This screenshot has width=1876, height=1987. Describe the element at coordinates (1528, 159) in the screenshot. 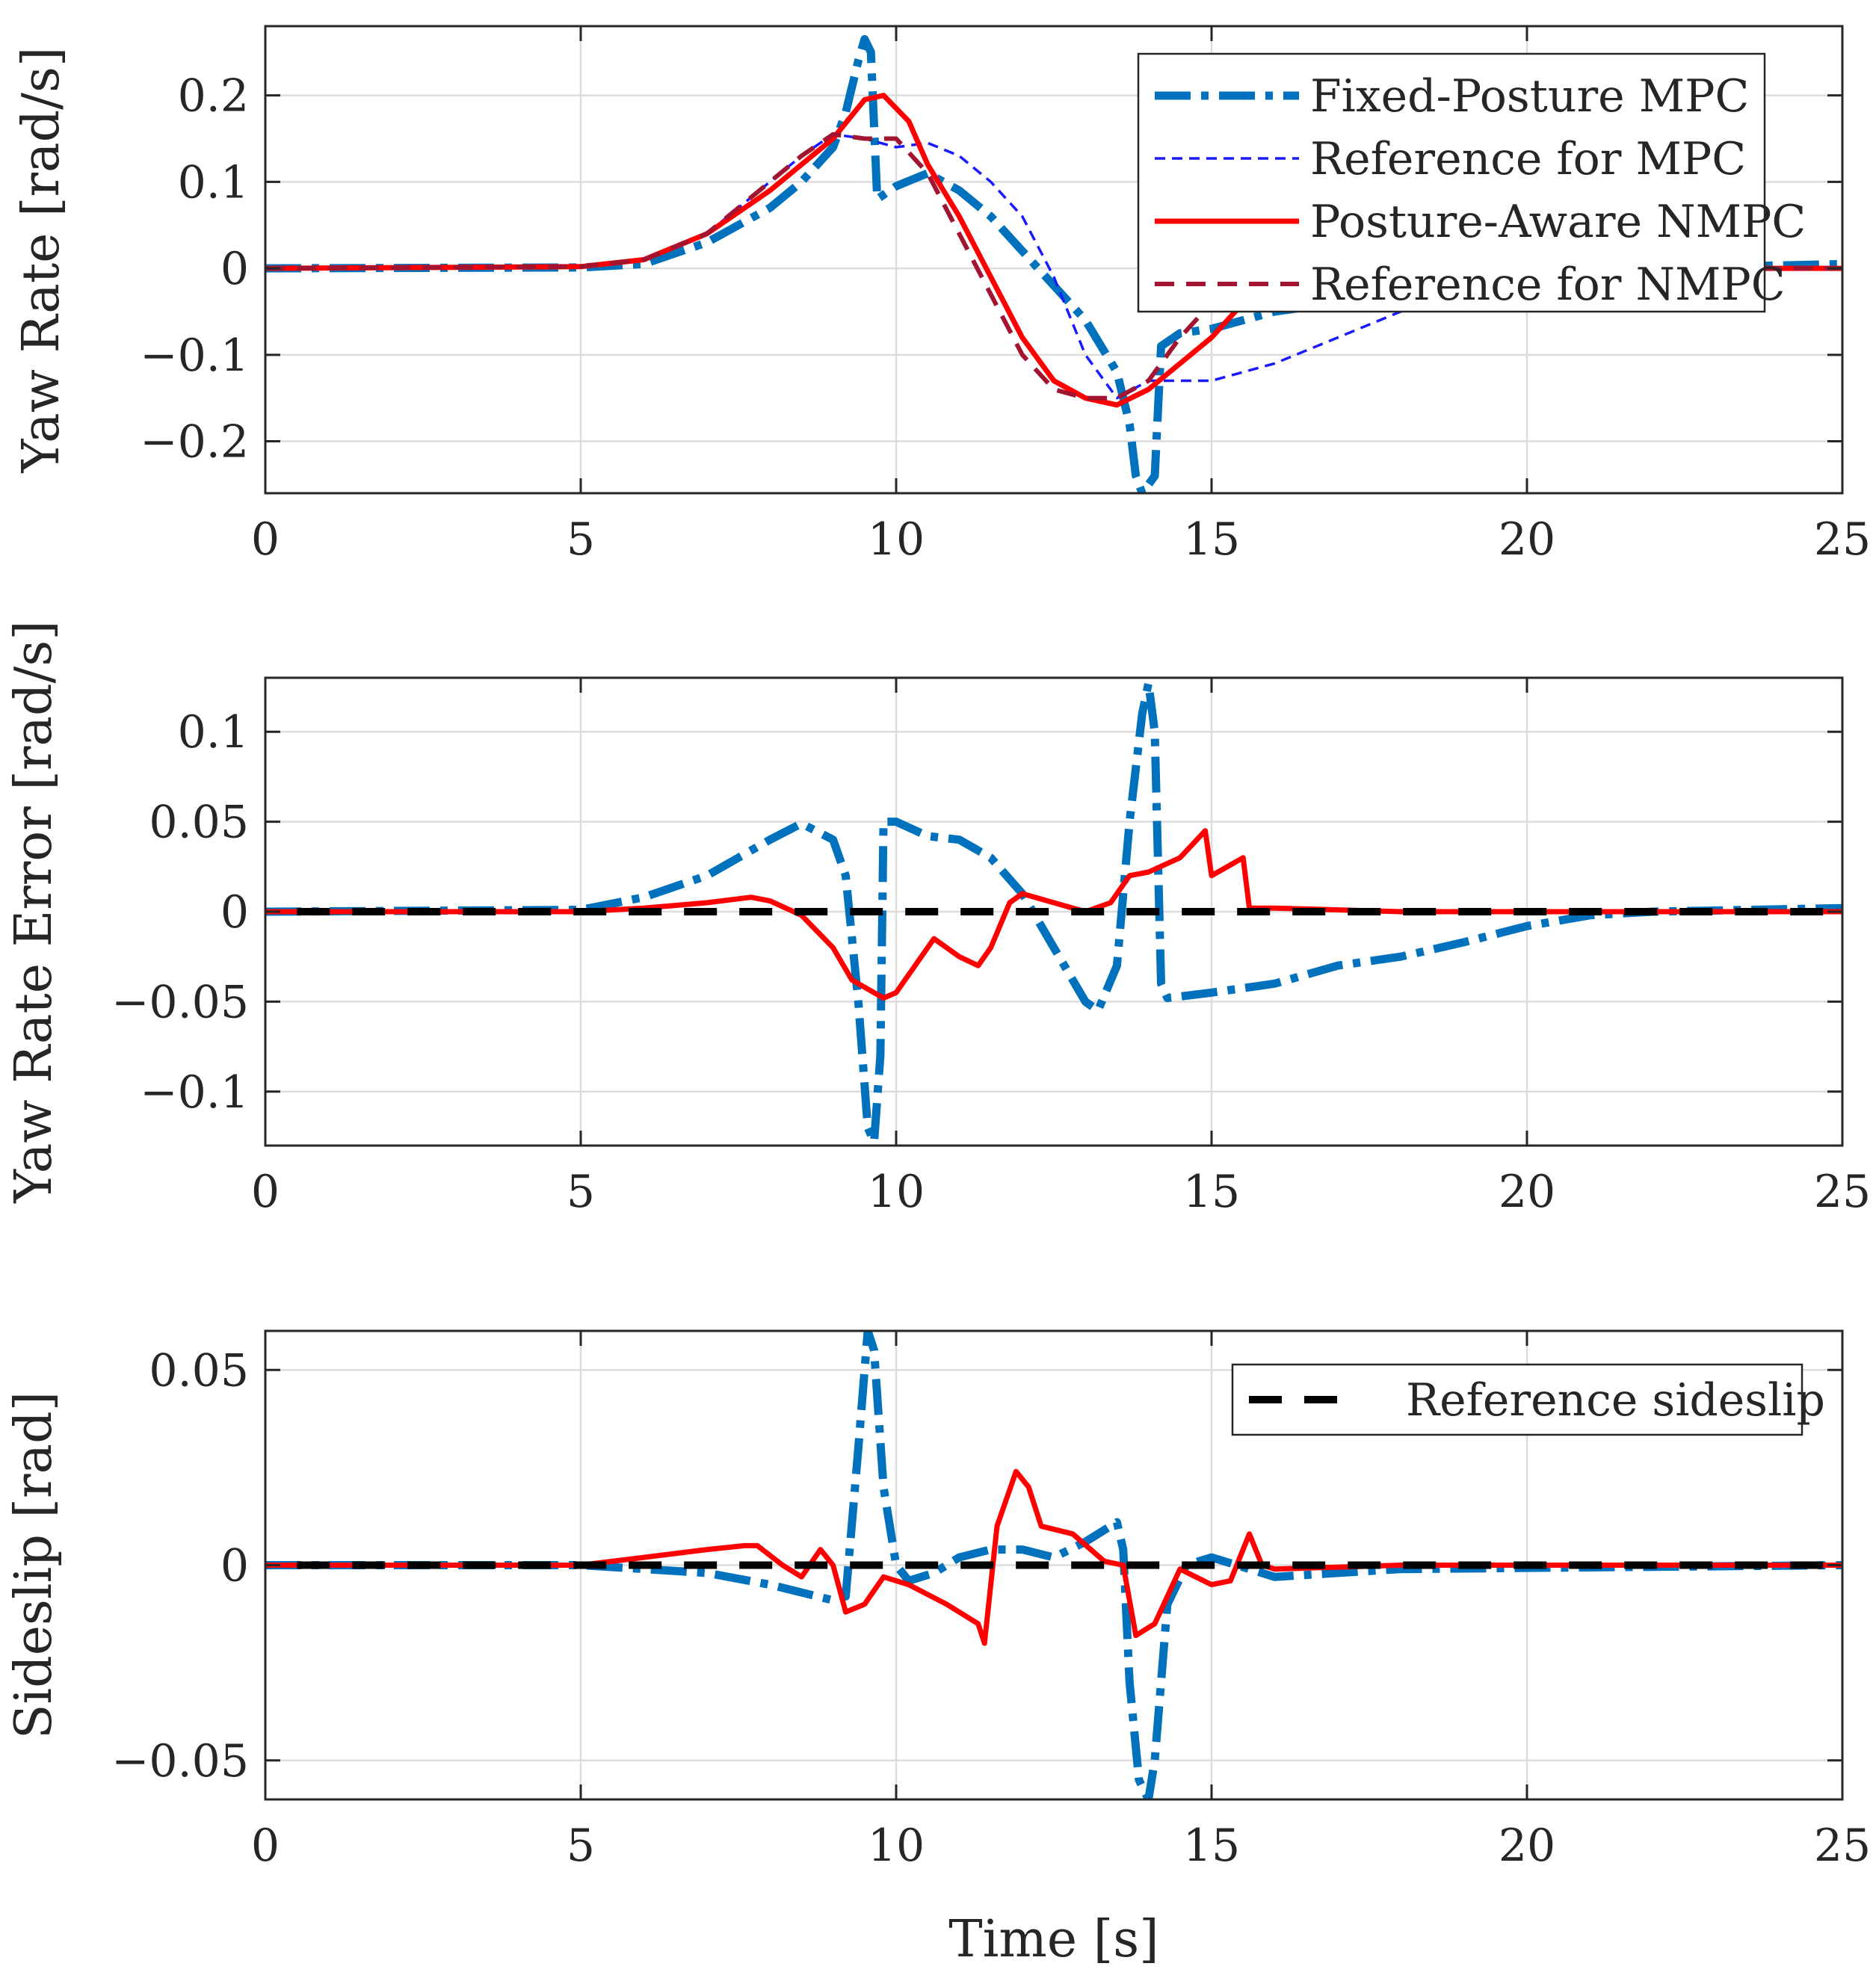

I see `legend-label: Reference for MPC` at that location.